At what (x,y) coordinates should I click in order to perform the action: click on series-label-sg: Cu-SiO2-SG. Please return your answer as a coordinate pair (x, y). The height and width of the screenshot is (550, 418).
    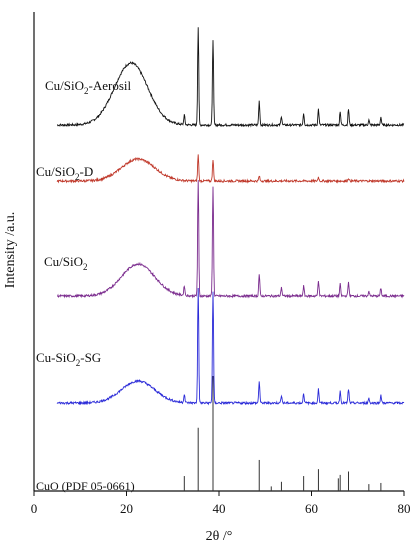
    Looking at the image, I should click on (68, 359).